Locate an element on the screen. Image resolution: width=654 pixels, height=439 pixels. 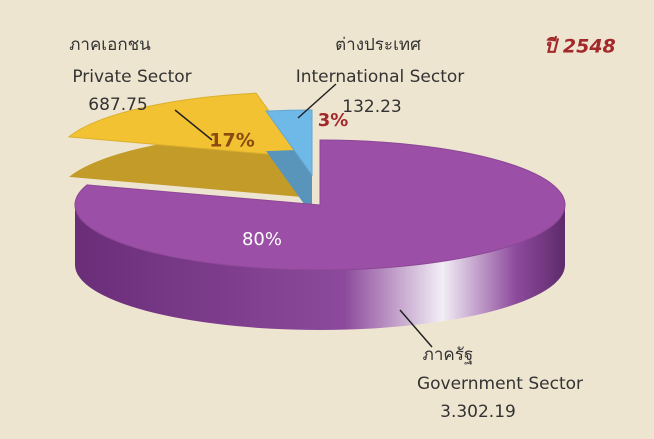
category-label-en: Private Sector is located at coordinates (131, 77).